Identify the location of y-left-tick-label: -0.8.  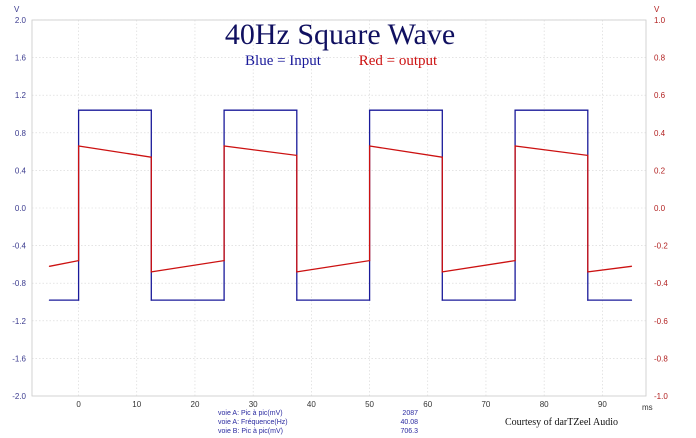
(19, 283).